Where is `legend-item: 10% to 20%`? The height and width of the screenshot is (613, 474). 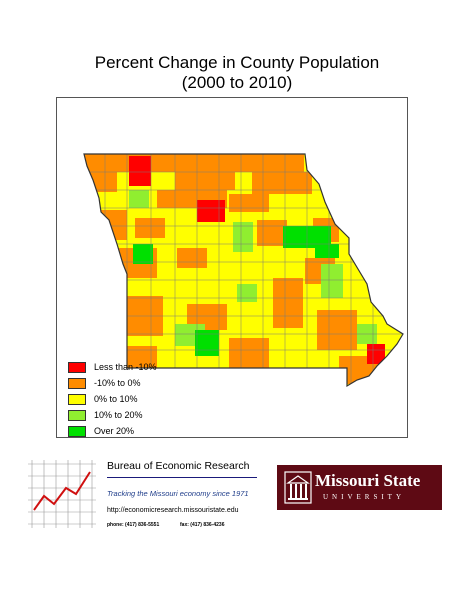
legend-item: 10% to 20% is located at coordinates (148, 416).